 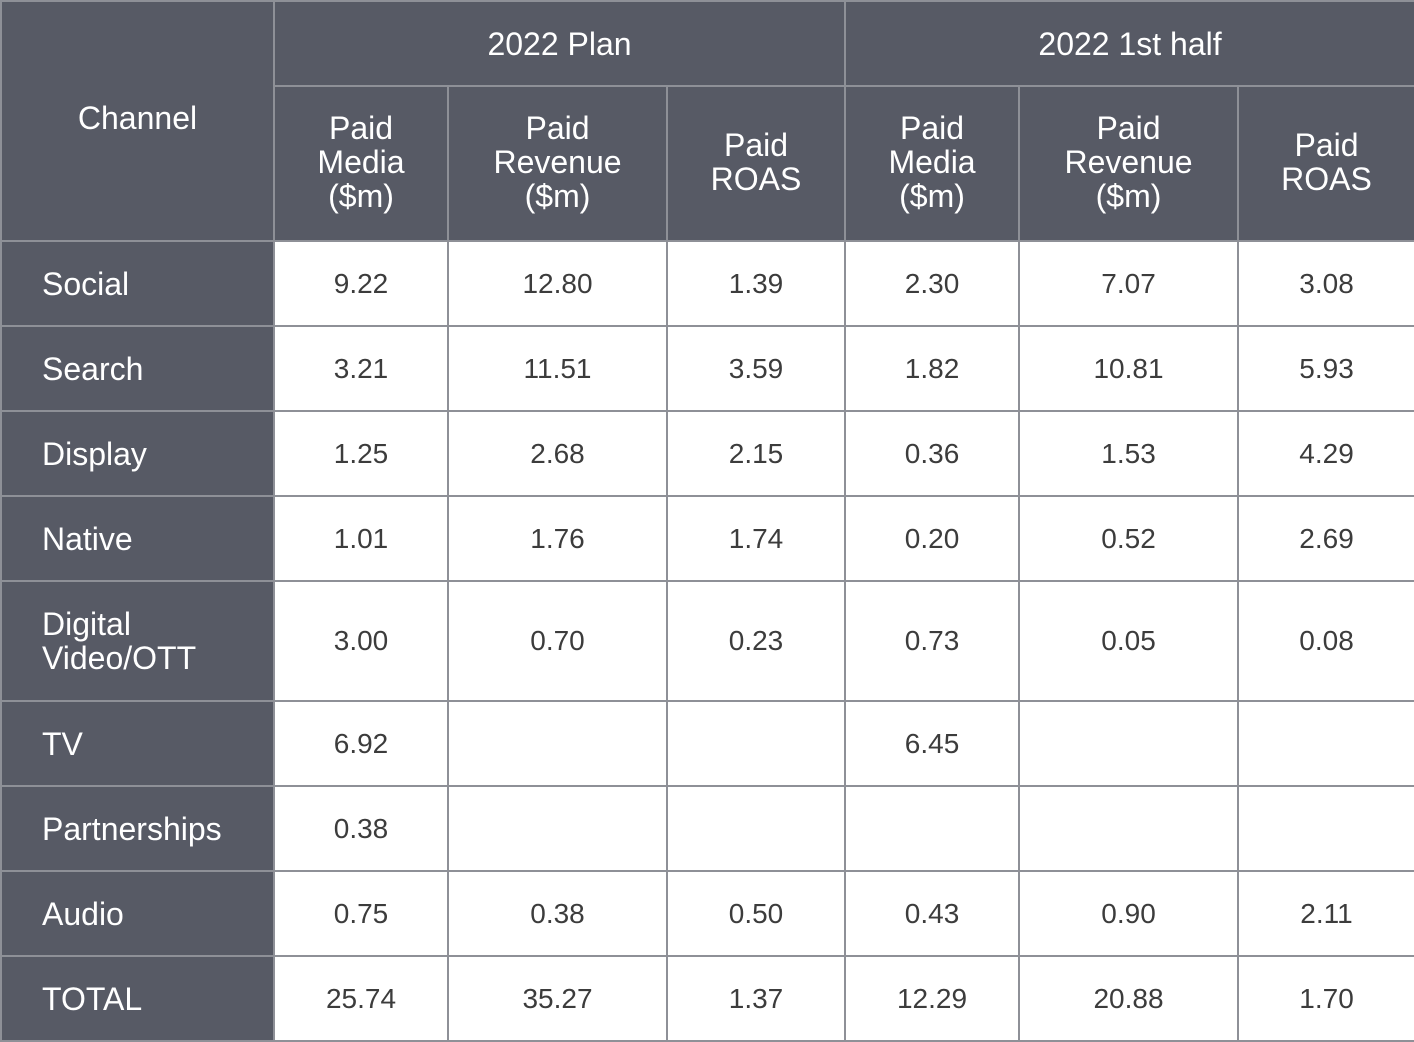 I want to click on table-row-total: TOTAL 25.74 35.27 1.37 12.29 20.88 1.70, so click(x=707, y=998).